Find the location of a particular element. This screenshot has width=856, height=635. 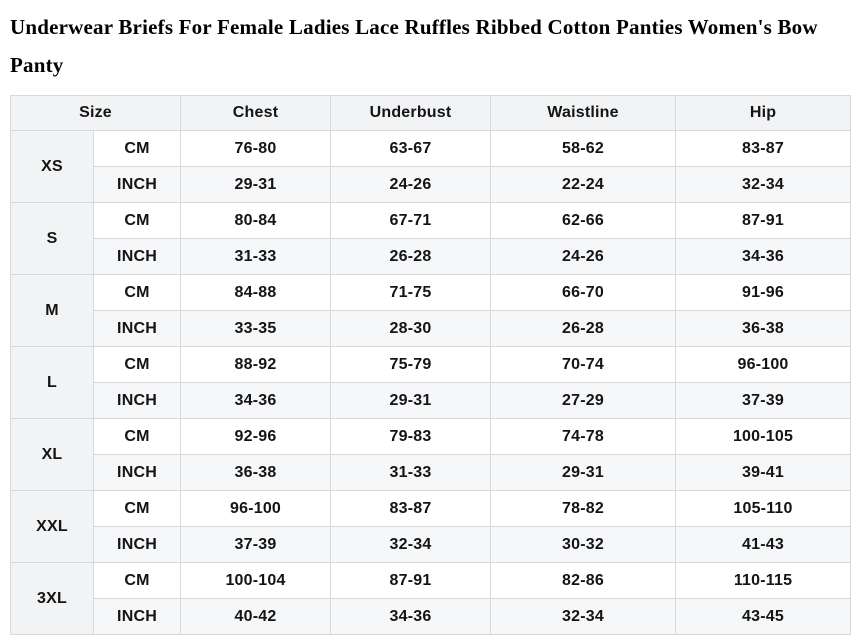

value-waistline-cm: 82-86 is located at coordinates (583, 580).